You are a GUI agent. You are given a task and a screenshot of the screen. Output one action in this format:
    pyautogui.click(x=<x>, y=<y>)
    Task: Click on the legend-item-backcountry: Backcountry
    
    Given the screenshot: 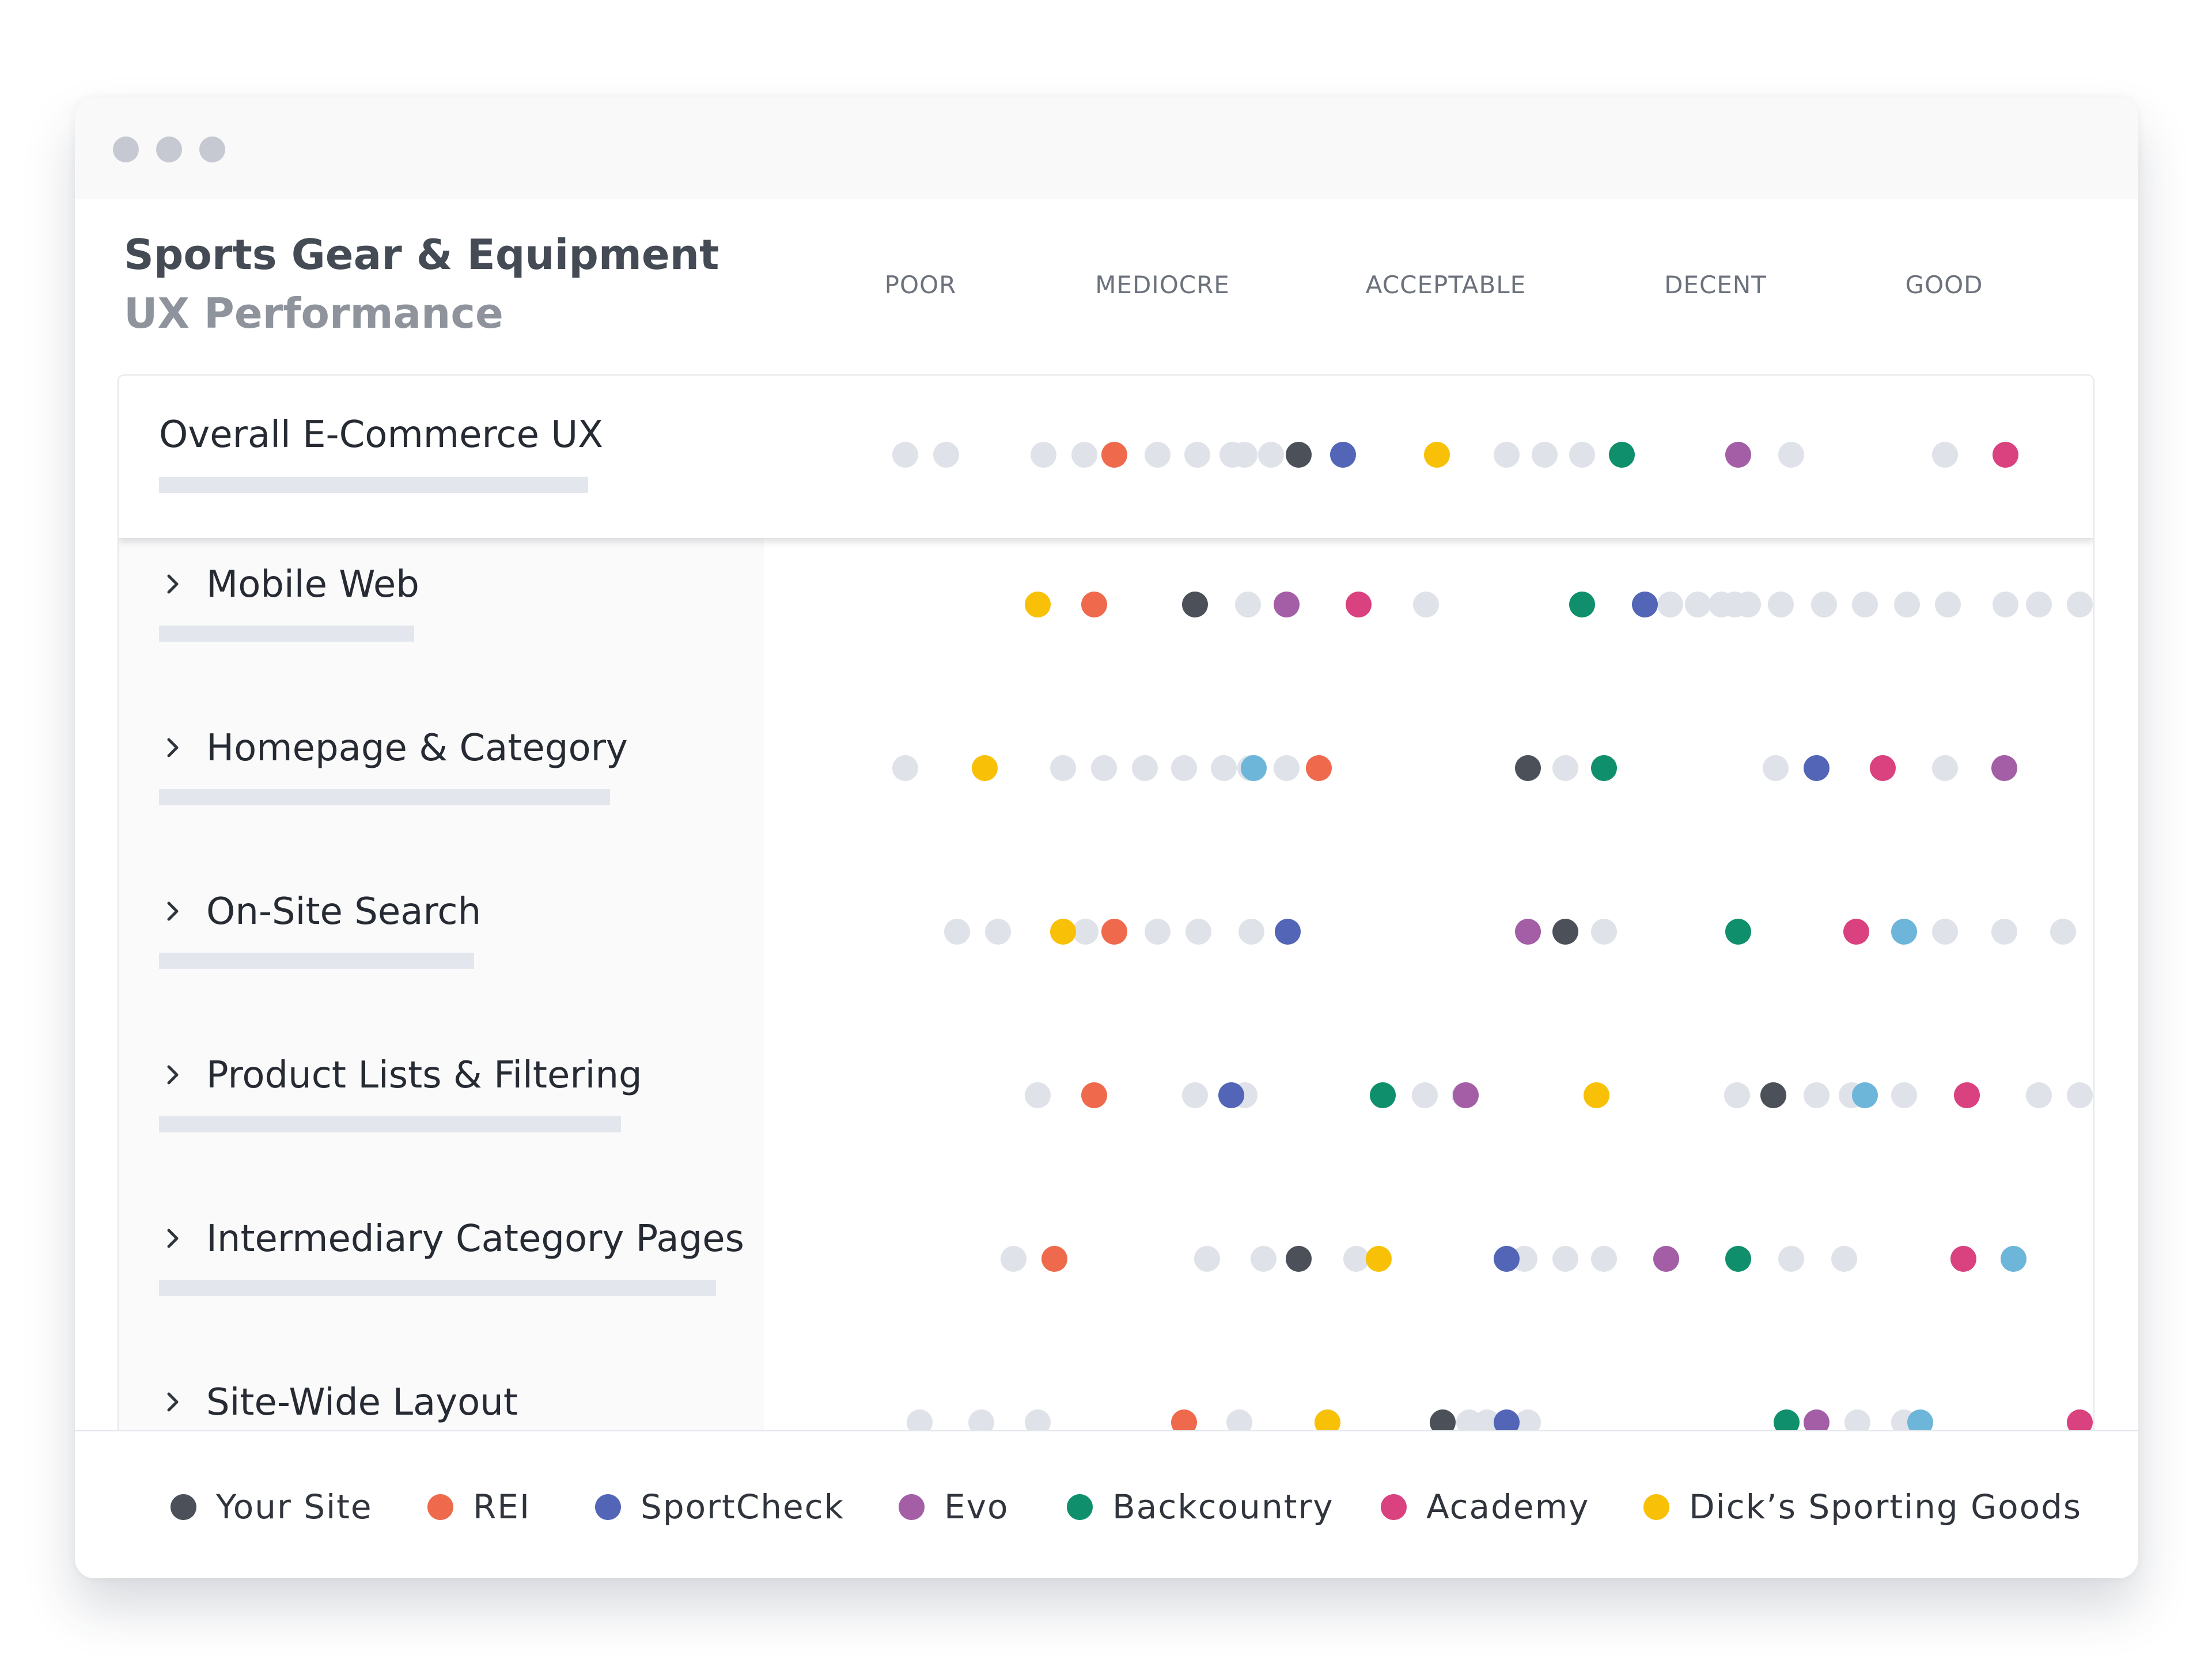 What is the action you would take?
    pyautogui.click(x=1200, y=1507)
    